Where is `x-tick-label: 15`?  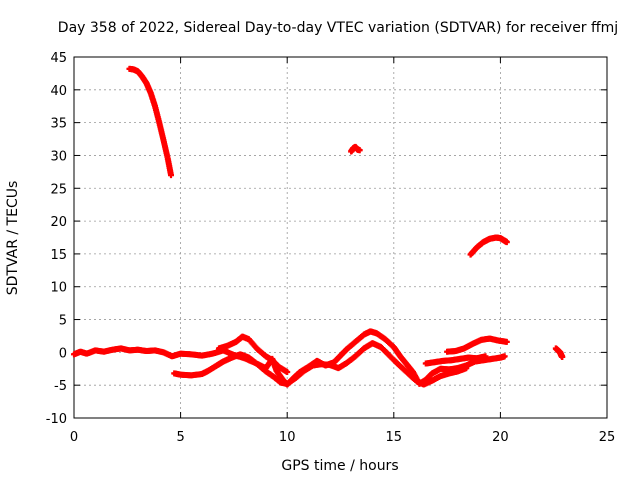 x-tick-label: 15 is located at coordinates (394, 437).